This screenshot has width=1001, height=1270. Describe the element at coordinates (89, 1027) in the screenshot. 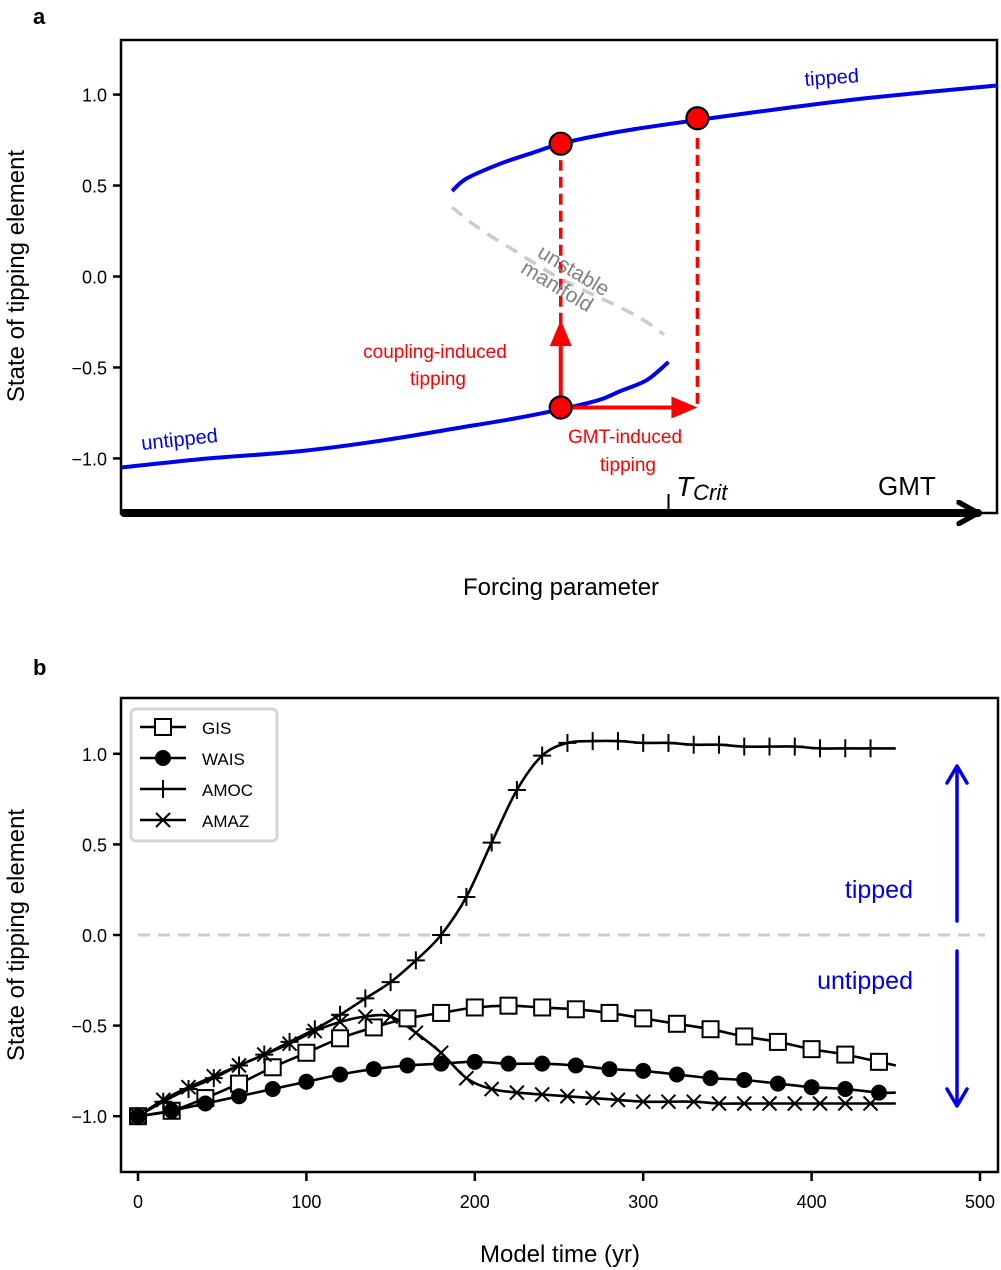

I see `panel-b-y-tick-label: −0.5` at that location.